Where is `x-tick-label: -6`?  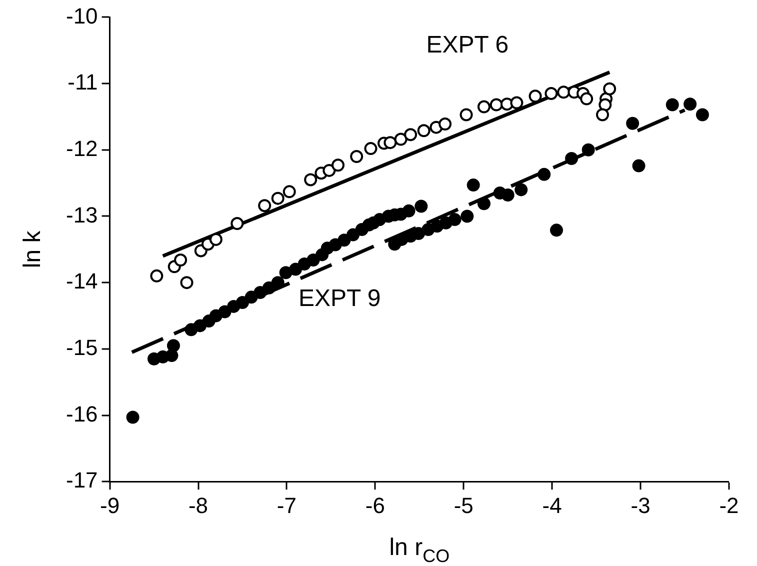
x-tick-label: -6 is located at coordinates (375, 505).